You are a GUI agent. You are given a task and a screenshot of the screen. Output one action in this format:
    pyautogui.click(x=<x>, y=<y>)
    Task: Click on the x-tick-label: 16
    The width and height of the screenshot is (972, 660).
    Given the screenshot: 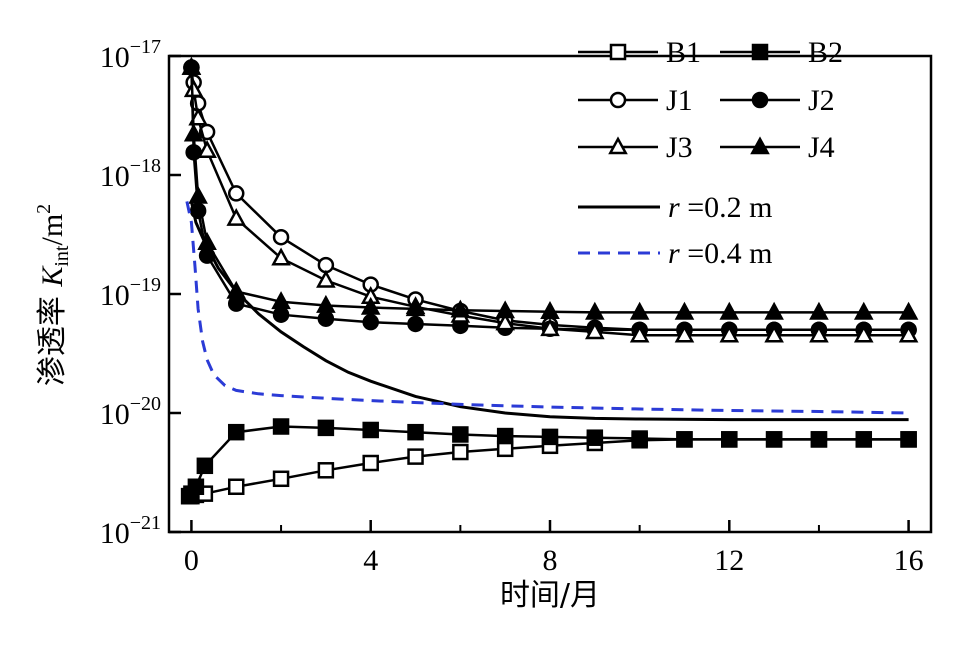 What is the action you would take?
    pyautogui.click(x=909, y=560)
    